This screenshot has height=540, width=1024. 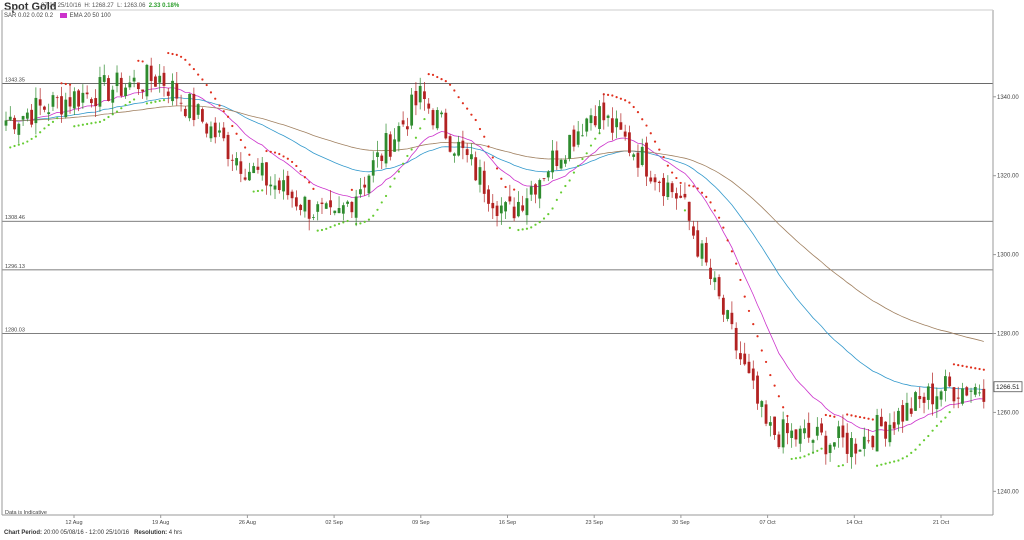 What do you see at coordinates (85, 16) in the screenshot?
I see `ema-indicator-label: EMA 20 50 100` at bounding box center [85, 16].